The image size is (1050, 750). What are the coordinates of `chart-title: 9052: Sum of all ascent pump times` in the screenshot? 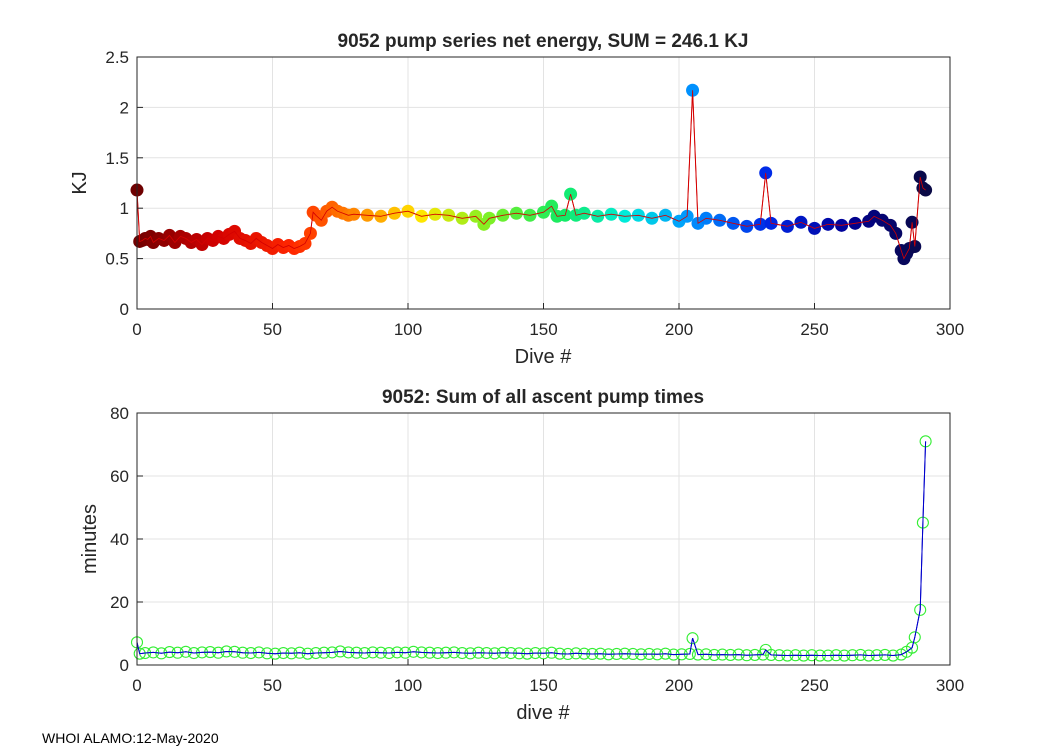 It's located at (543, 397).